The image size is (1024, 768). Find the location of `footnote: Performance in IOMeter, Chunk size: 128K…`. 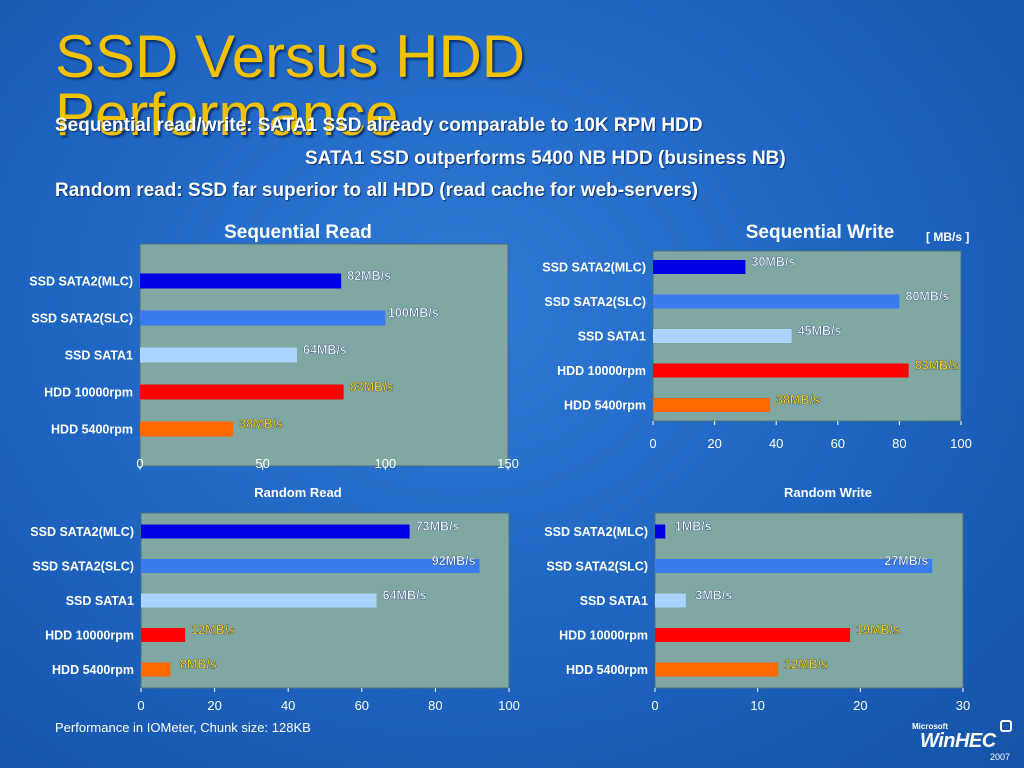

footnote: Performance in IOMeter, Chunk size: 128K… is located at coordinates (183, 727).